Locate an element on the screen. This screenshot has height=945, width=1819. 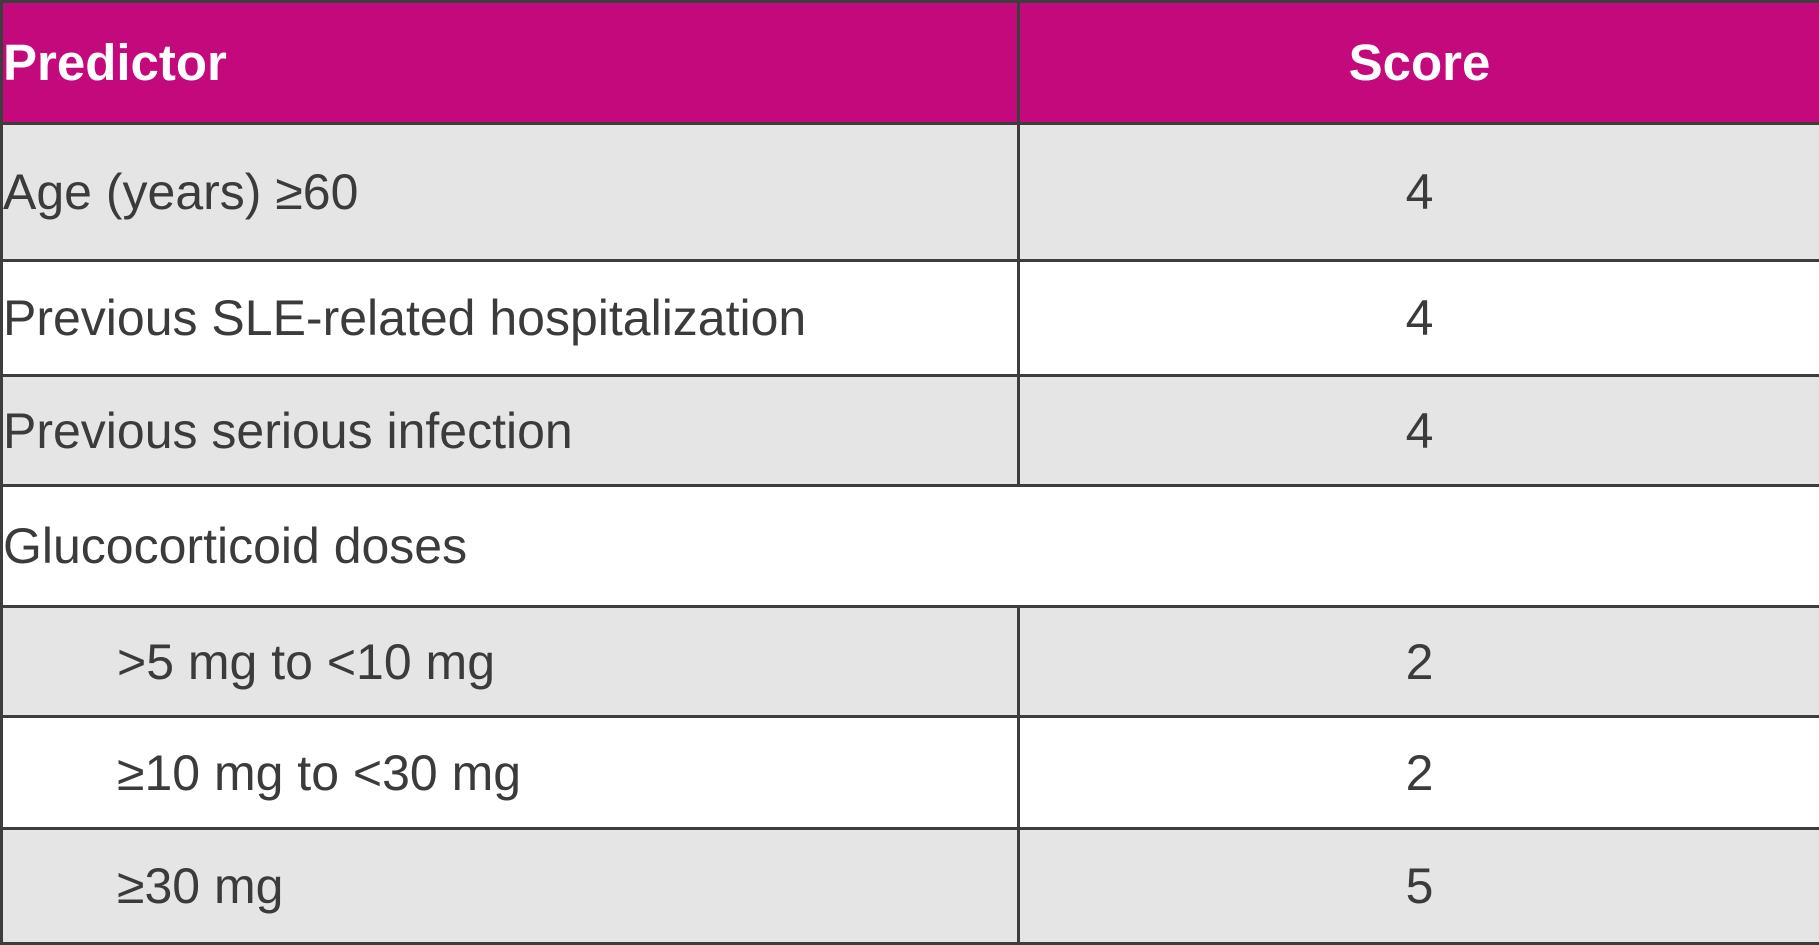
column-header-score: Score is located at coordinates (1419, 63).